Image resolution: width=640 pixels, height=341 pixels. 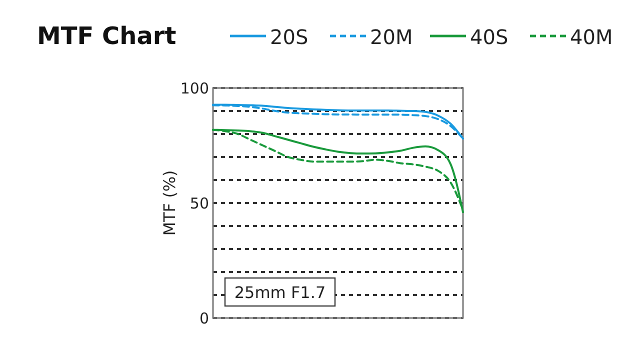 What do you see at coordinates (289, 37) in the screenshot?
I see `legend-label: 20S` at bounding box center [289, 37].